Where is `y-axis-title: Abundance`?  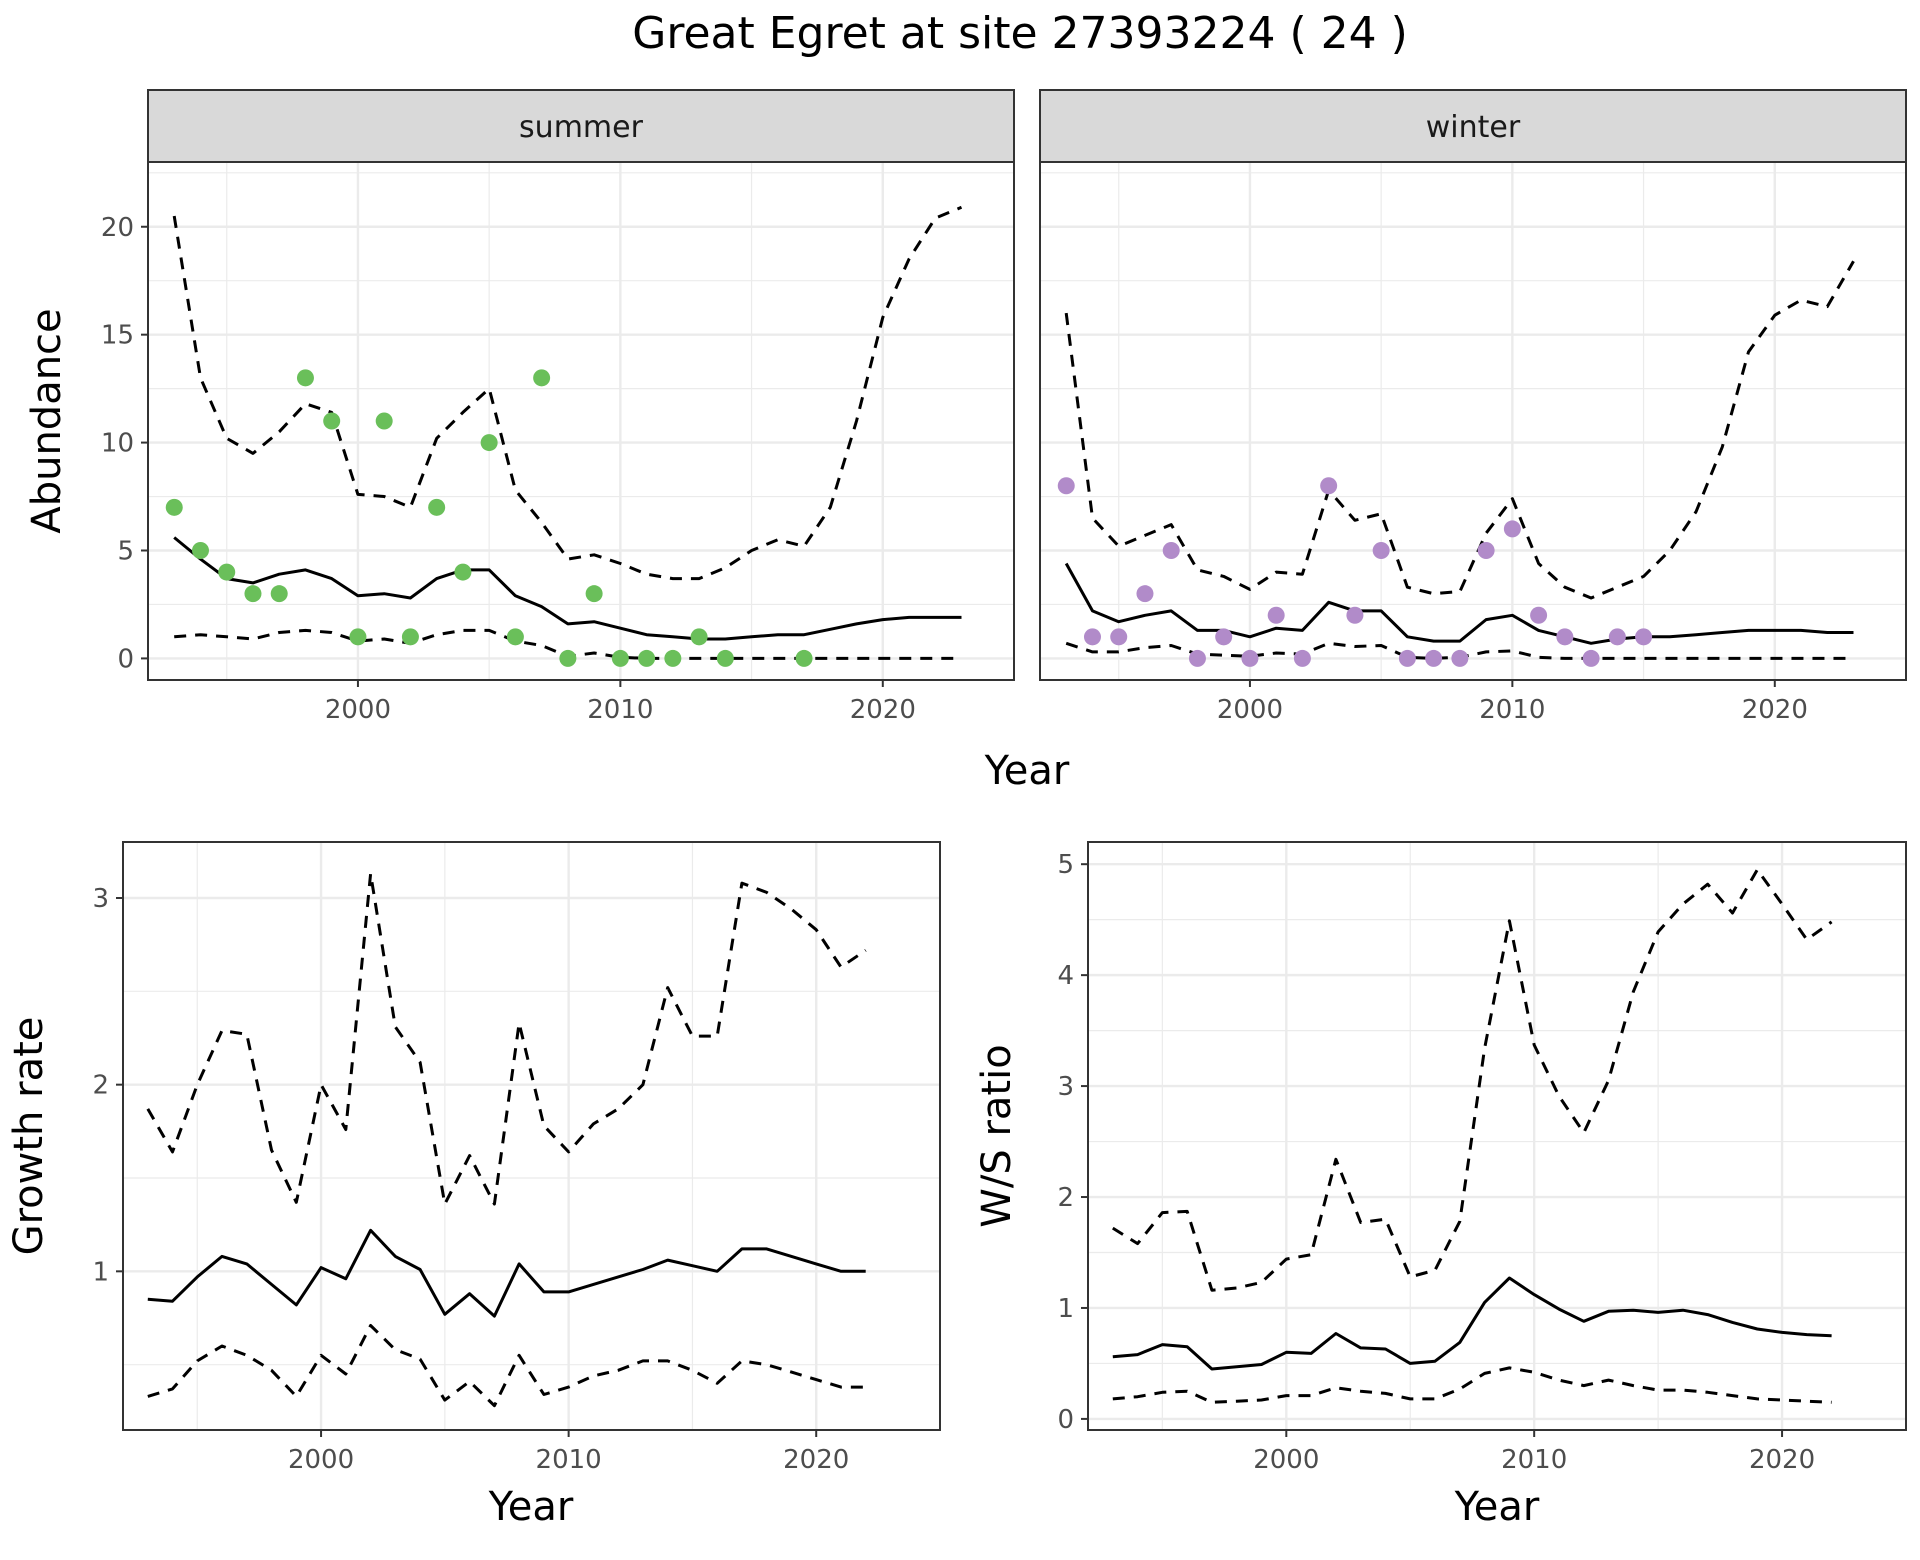 y-axis-title: Abundance is located at coordinates (47, 420).